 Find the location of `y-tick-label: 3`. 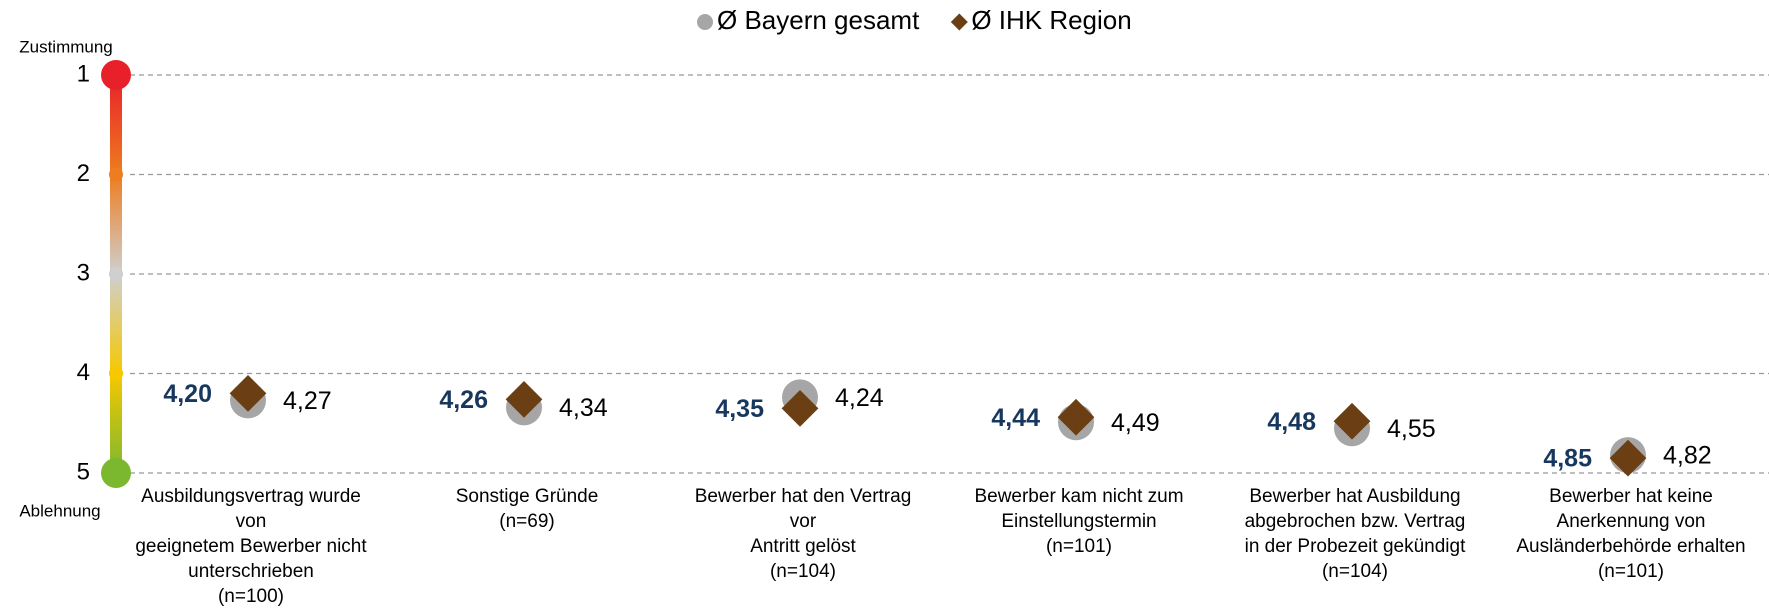

y-tick-label: 3 is located at coordinates (83, 272).